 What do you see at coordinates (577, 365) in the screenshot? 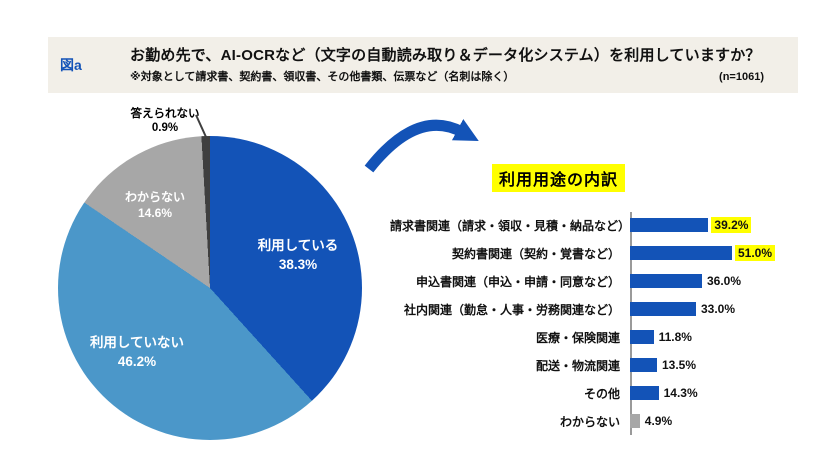
I see `bar-category-label: 配送・物流関連` at bounding box center [577, 365].